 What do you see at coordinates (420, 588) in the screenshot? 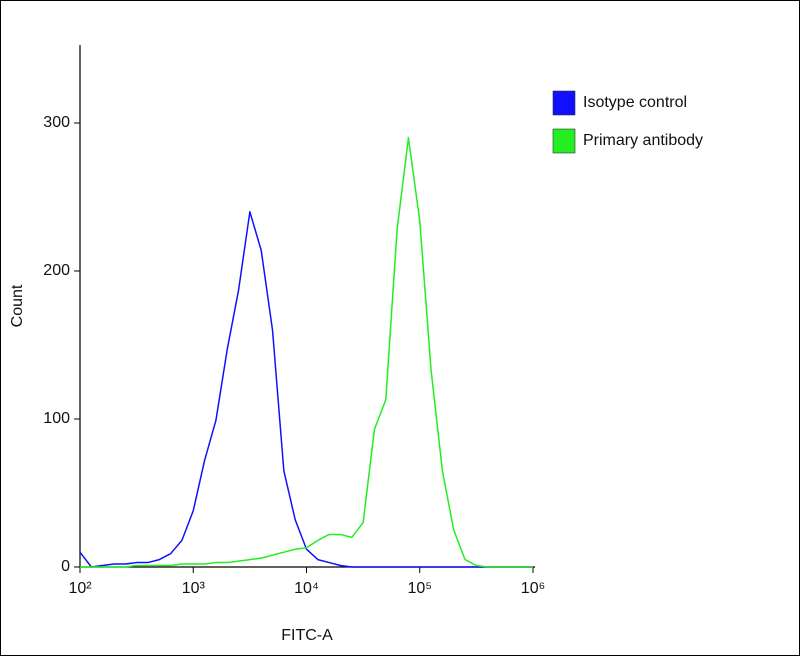
I see `x-tick-label: 10⁵` at bounding box center [420, 588].